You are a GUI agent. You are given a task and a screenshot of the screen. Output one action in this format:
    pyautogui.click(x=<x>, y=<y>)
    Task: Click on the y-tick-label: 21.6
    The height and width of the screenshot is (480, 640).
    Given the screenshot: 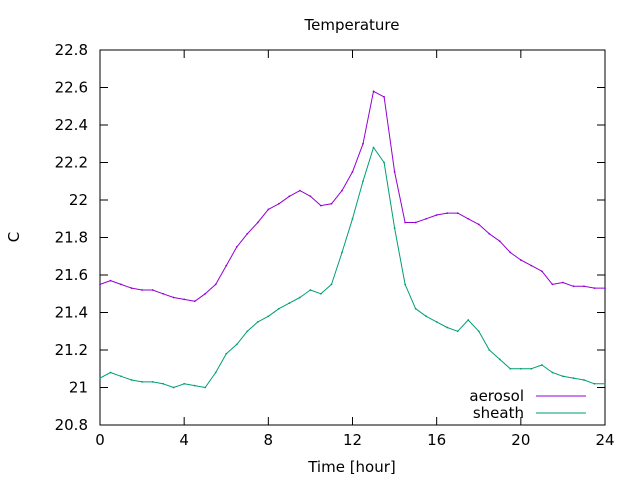 What is the action you would take?
    pyautogui.click(x=71, y=275)
    